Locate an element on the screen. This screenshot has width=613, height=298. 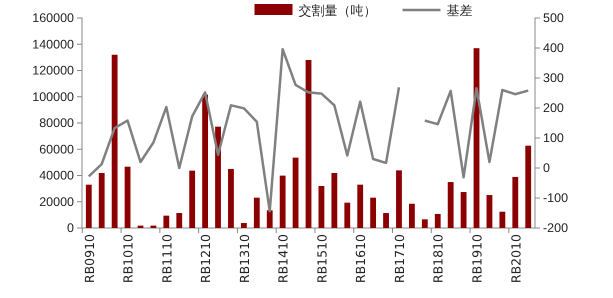
x-tick-label: RB0910 is located at coordinates (89, 259).